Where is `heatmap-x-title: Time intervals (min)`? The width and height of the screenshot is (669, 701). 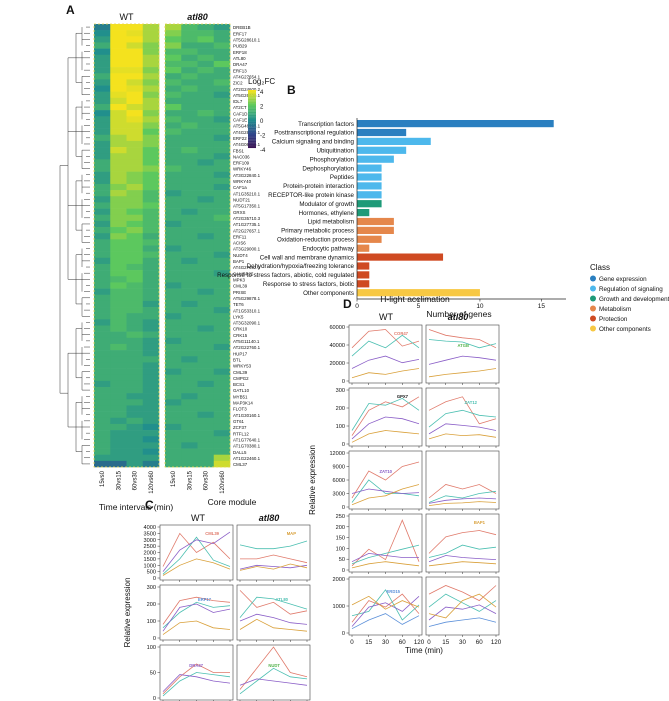
heatmap-x-title: Time intervals (min) is located at coordinates (136, 507).